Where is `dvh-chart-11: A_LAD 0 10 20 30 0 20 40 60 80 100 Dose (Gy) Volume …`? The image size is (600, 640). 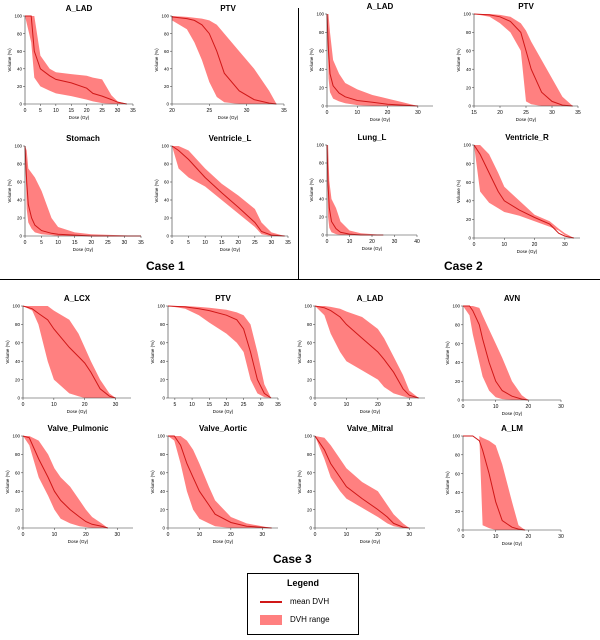 dvh-chart-11: A_LAD 0 10 20 30 0 20 40 60 80 100 Dose (Gy) Volume … is located at coordinates (361, 354).